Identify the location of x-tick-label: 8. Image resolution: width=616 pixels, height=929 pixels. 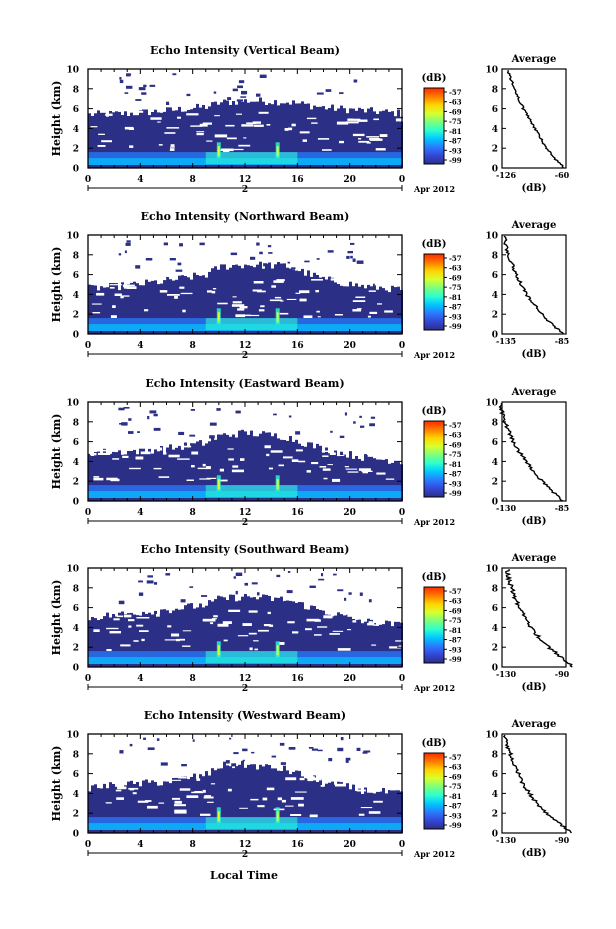
(193, 679).